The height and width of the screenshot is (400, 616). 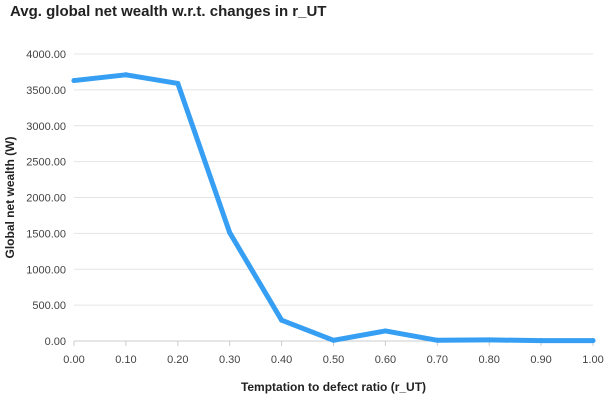 I want to click on y-tick-label: 2500.00, so click(x=46, y=163).